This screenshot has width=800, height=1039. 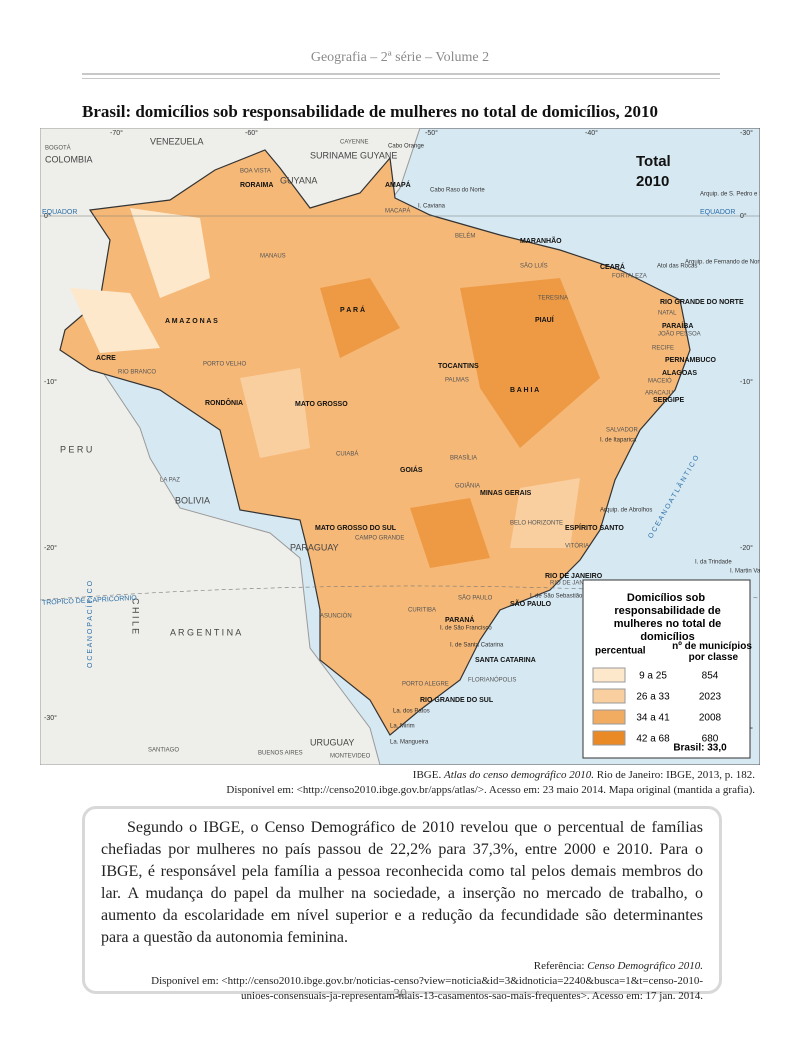 What do you see at coordinates (379, 539) in the screenshot?
I see `city-label: CAMPO GRANDE` at bounding box center [379, 539].